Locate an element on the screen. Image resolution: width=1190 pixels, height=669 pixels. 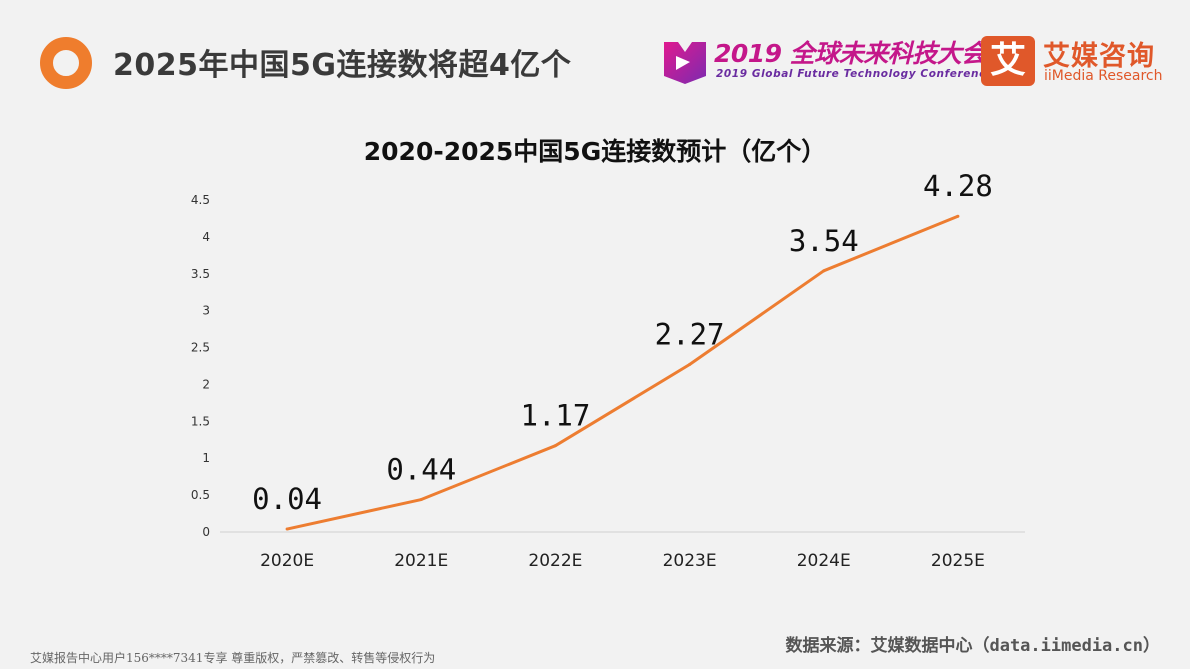
y-tick-label: 2 is located at coordinates (206, 384).